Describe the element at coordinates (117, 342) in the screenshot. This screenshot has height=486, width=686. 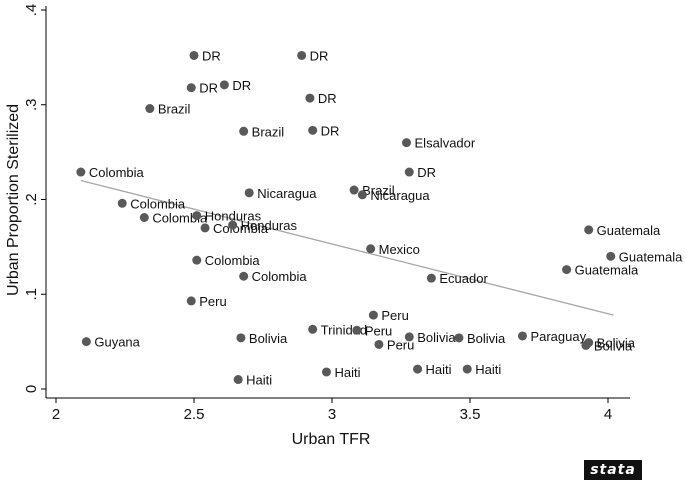
I see `point-label: Guyana` at that location.